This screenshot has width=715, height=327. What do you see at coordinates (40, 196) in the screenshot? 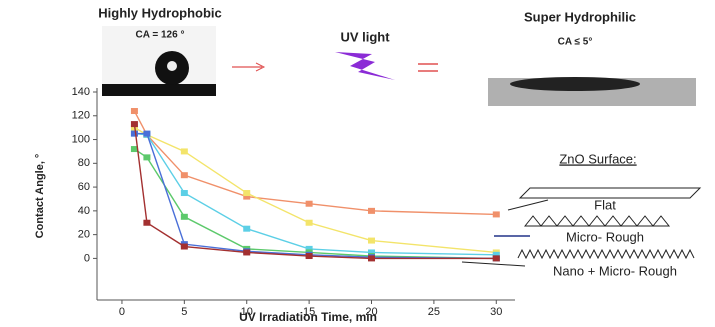
I see `y-axis-title: Contact Angle, °` at bounding box center [40, 196].